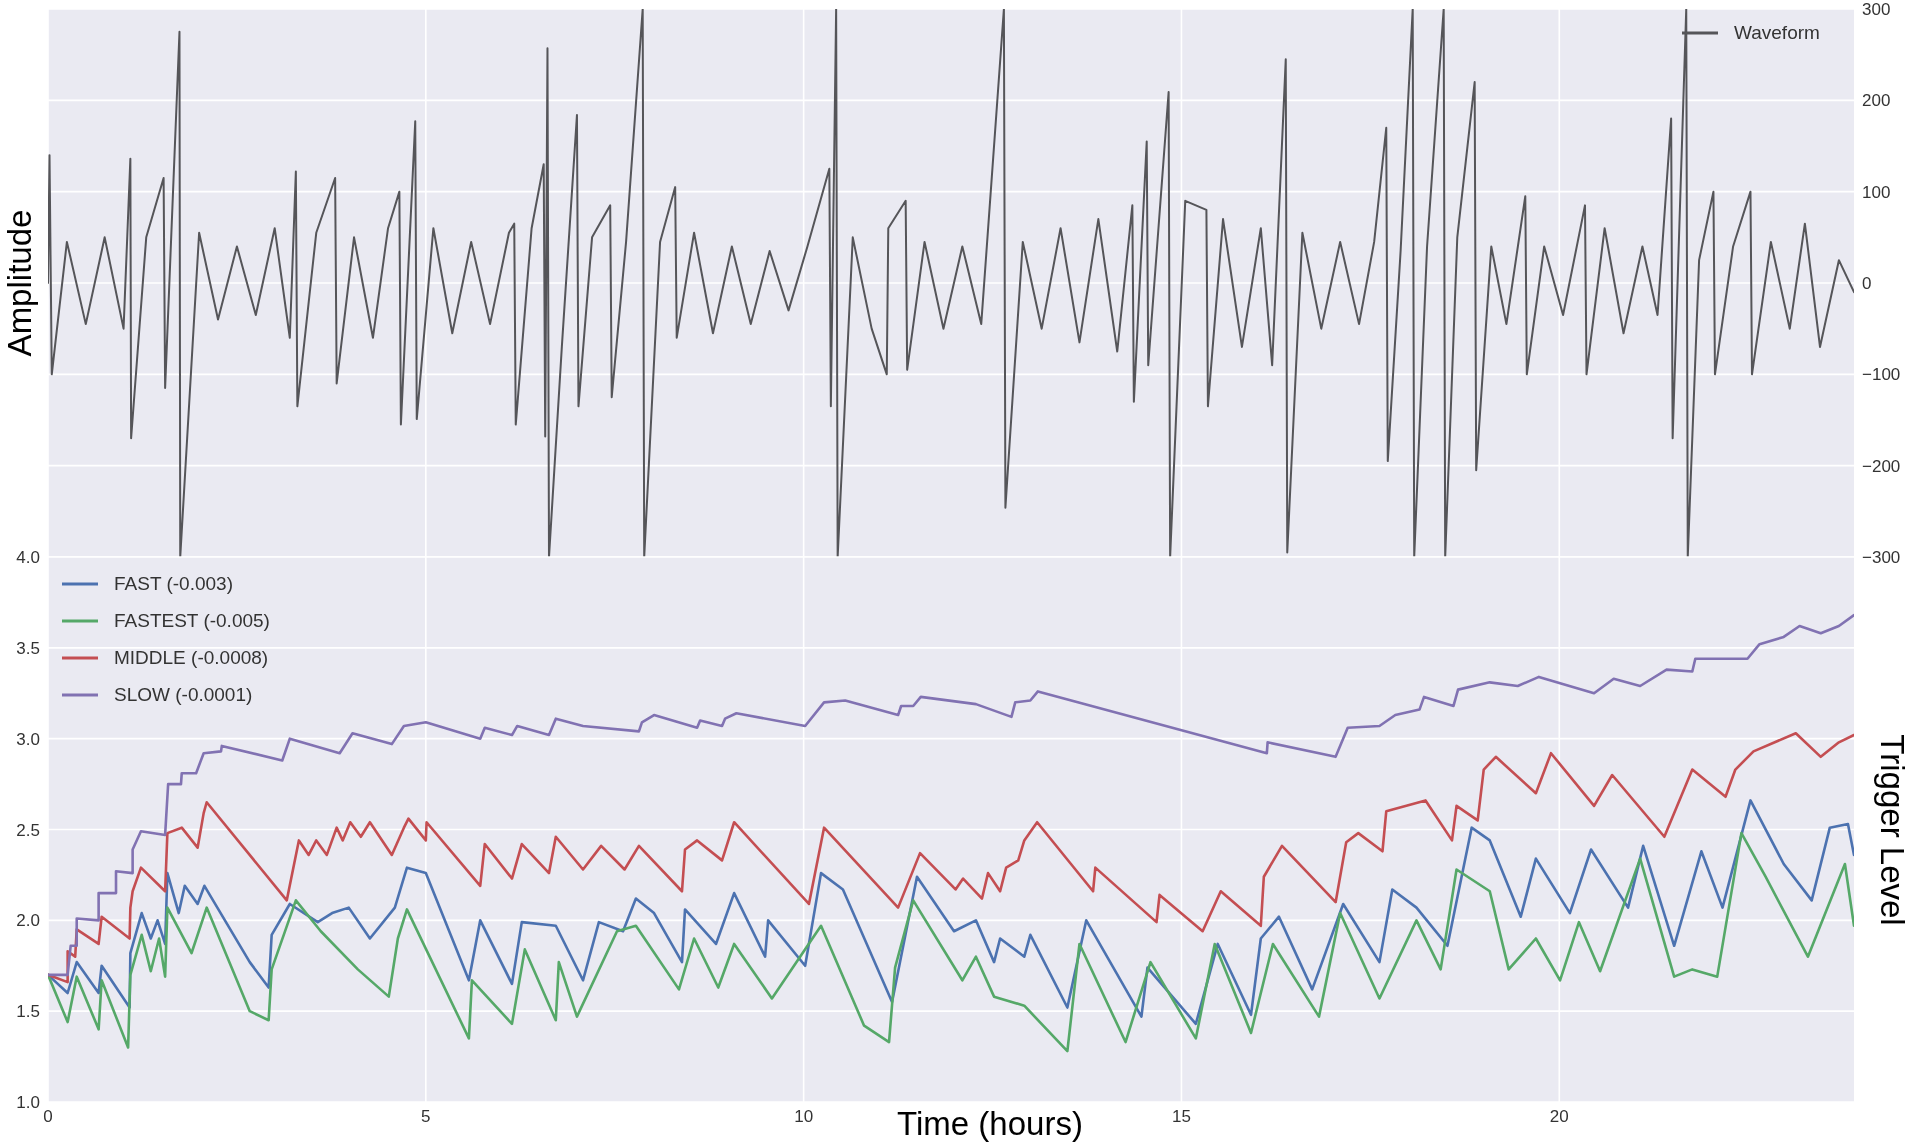 Image resolution: width=1917 pixels, height=1147 pixels. Describe the element at coordinates (28, 558) in the screenshot. I see `y-tick-label: 4.0` at that location.